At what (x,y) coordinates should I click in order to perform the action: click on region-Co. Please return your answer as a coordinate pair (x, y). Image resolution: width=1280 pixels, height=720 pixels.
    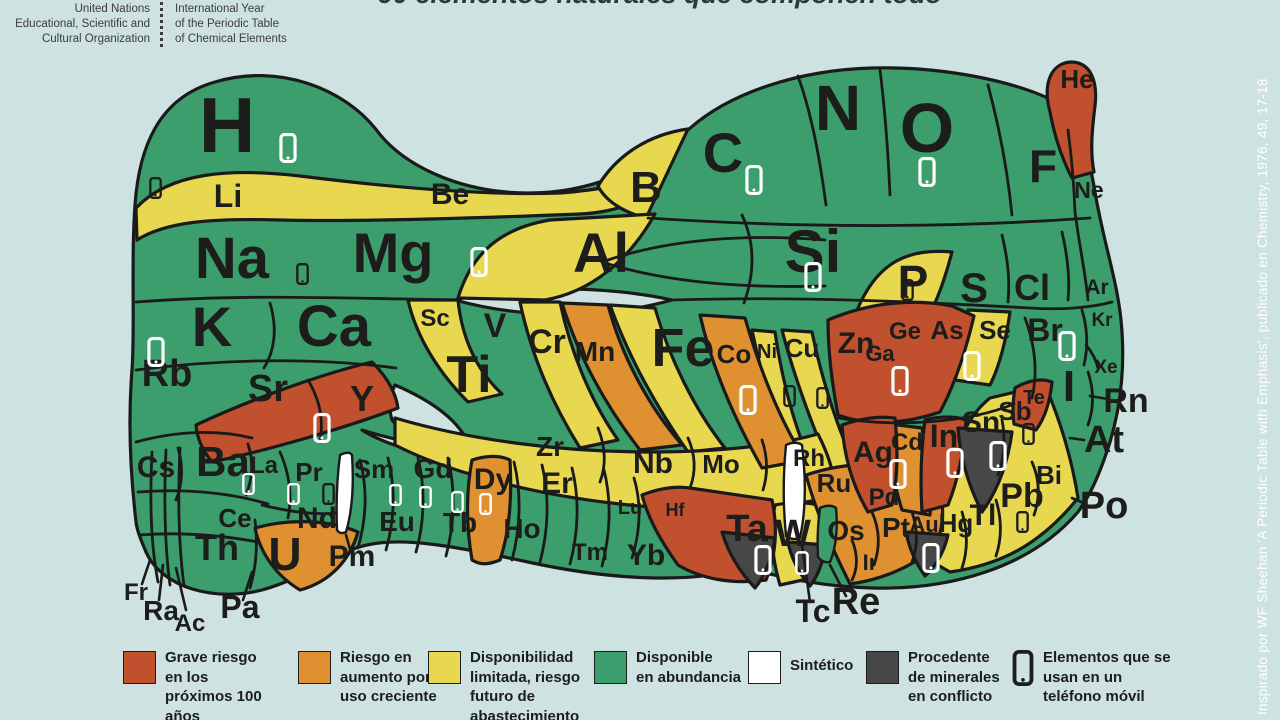
    Looking at the image, I should click on (752, 391).